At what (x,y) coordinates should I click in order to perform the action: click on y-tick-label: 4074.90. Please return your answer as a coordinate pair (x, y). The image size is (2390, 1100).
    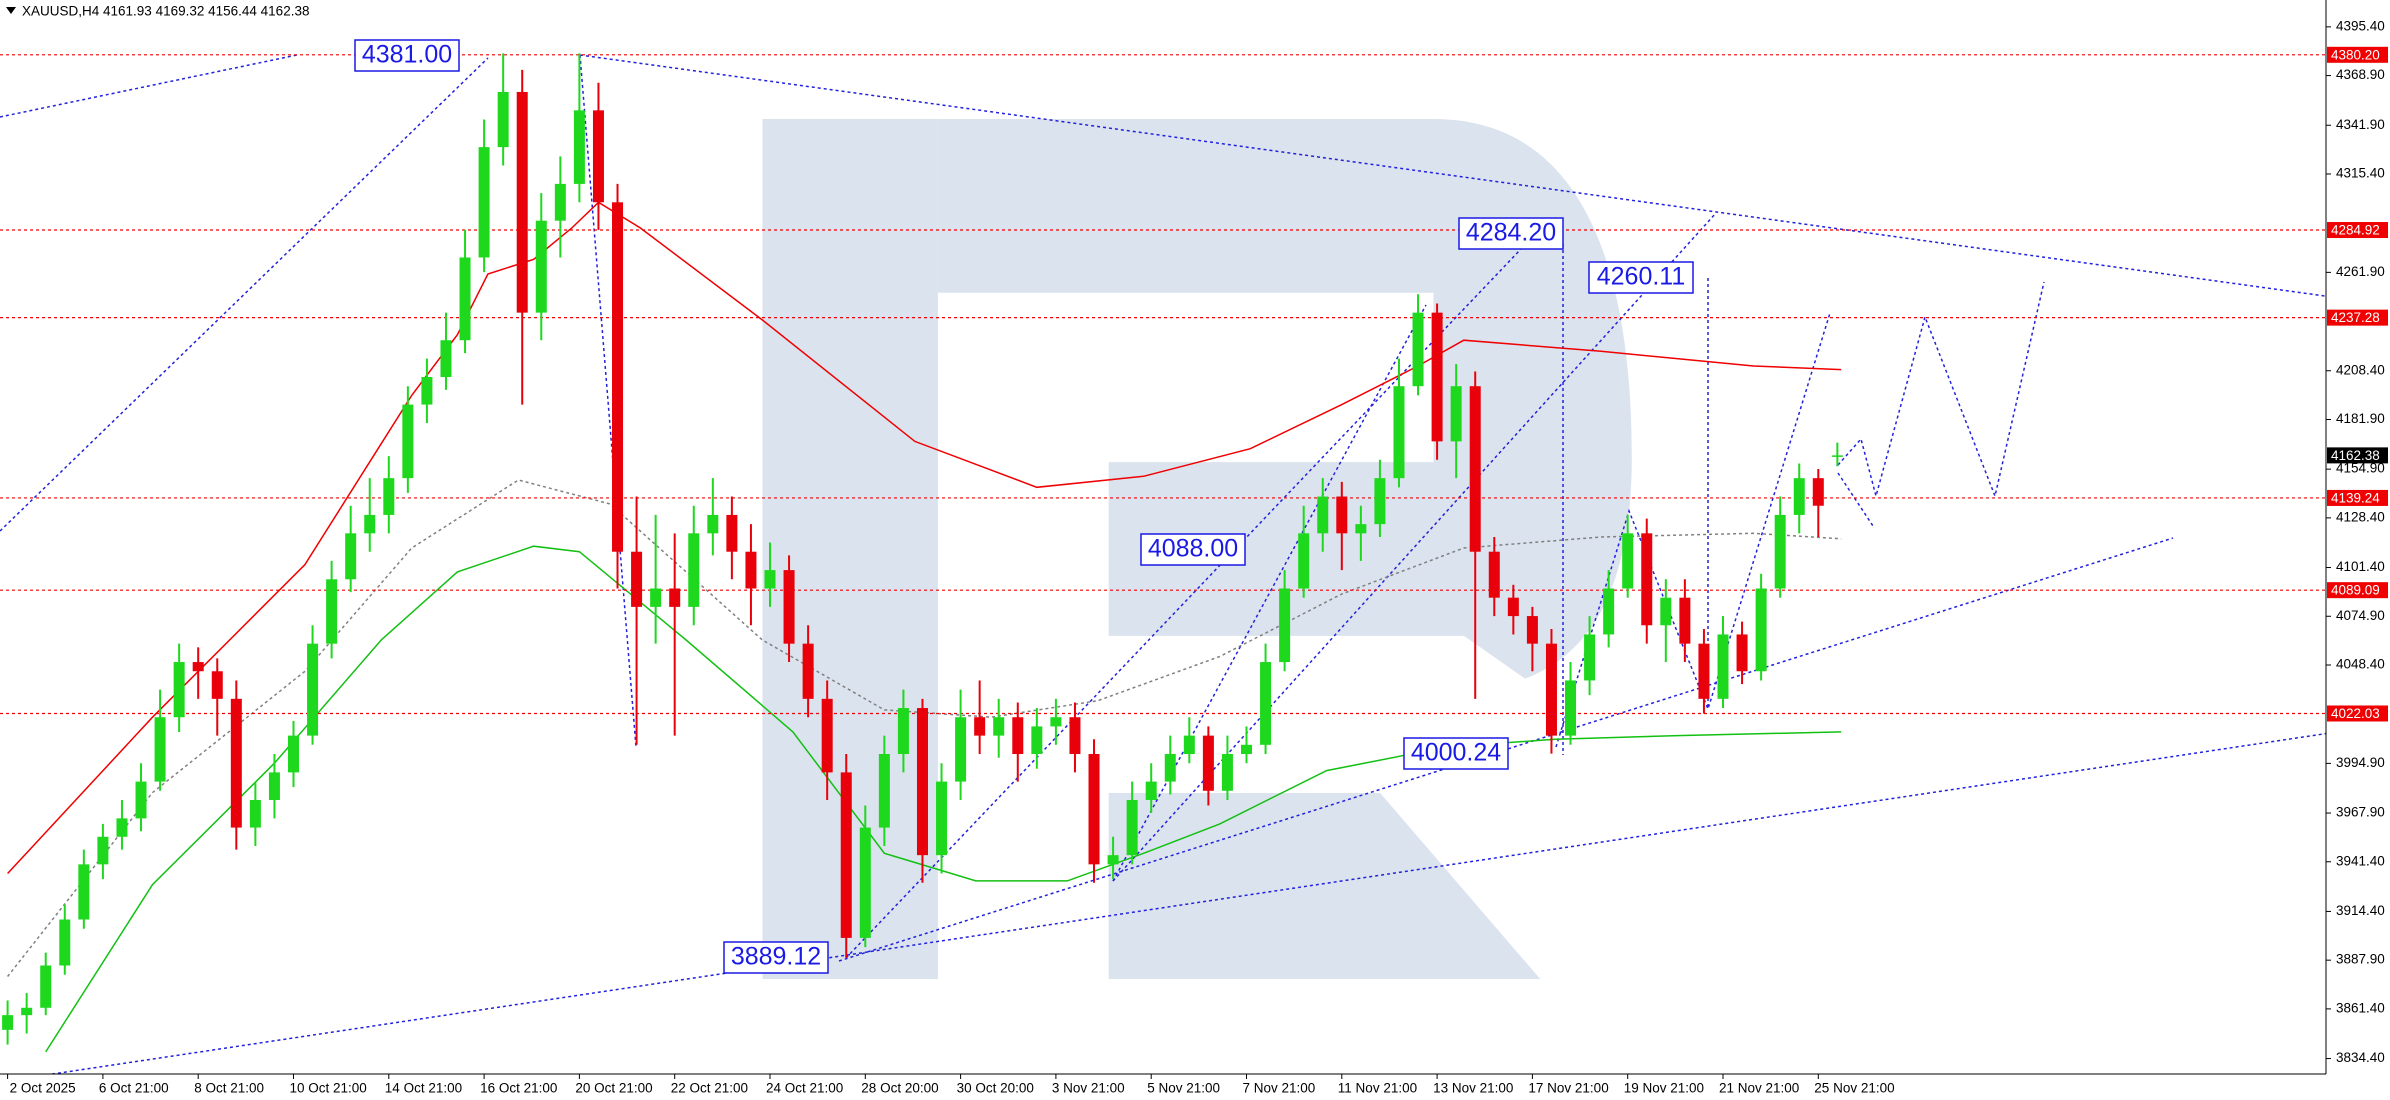
    Looking at the image, I should click on (2360, 615).